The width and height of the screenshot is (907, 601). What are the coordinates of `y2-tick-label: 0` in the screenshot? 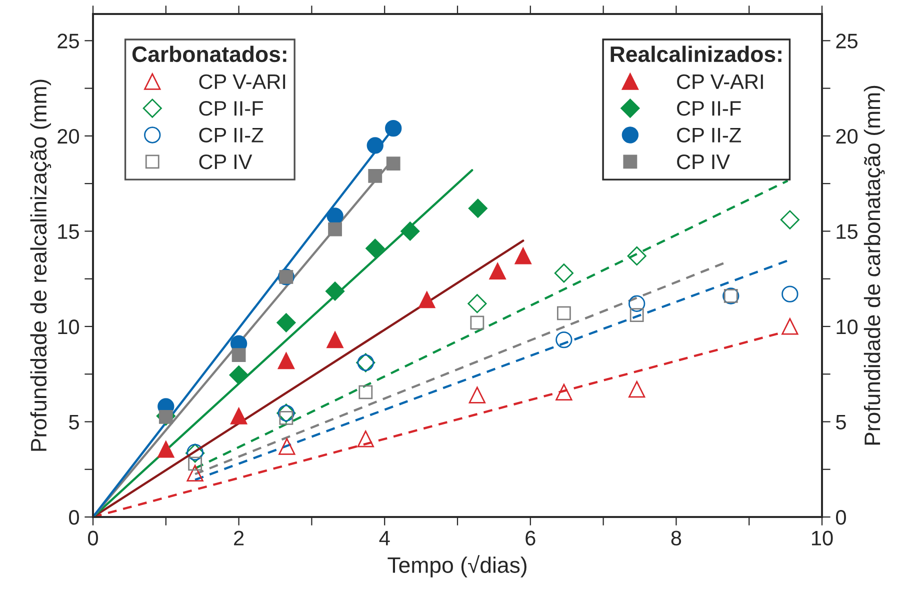 It's located at (841, 517).